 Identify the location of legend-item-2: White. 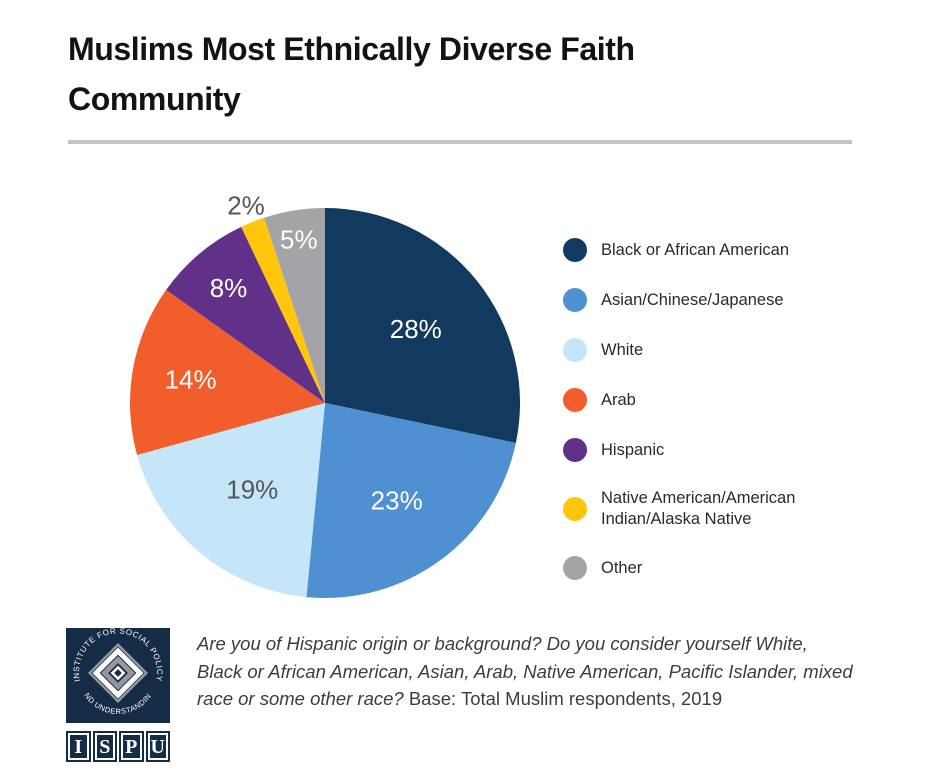
(713, 350).